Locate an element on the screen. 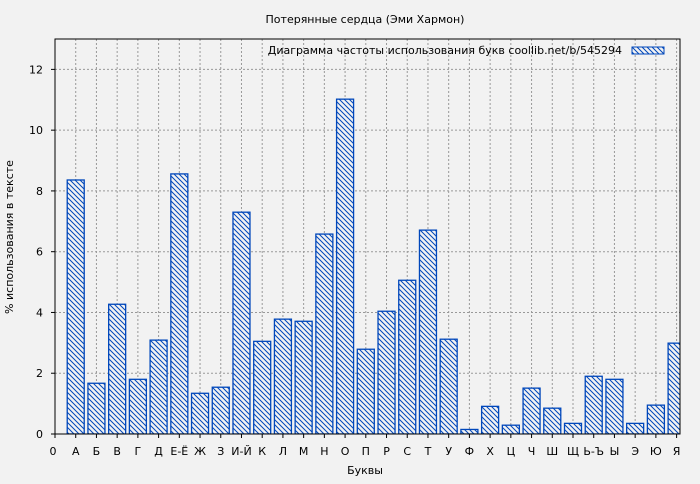  bar-У is located at coordinates (448, 386).